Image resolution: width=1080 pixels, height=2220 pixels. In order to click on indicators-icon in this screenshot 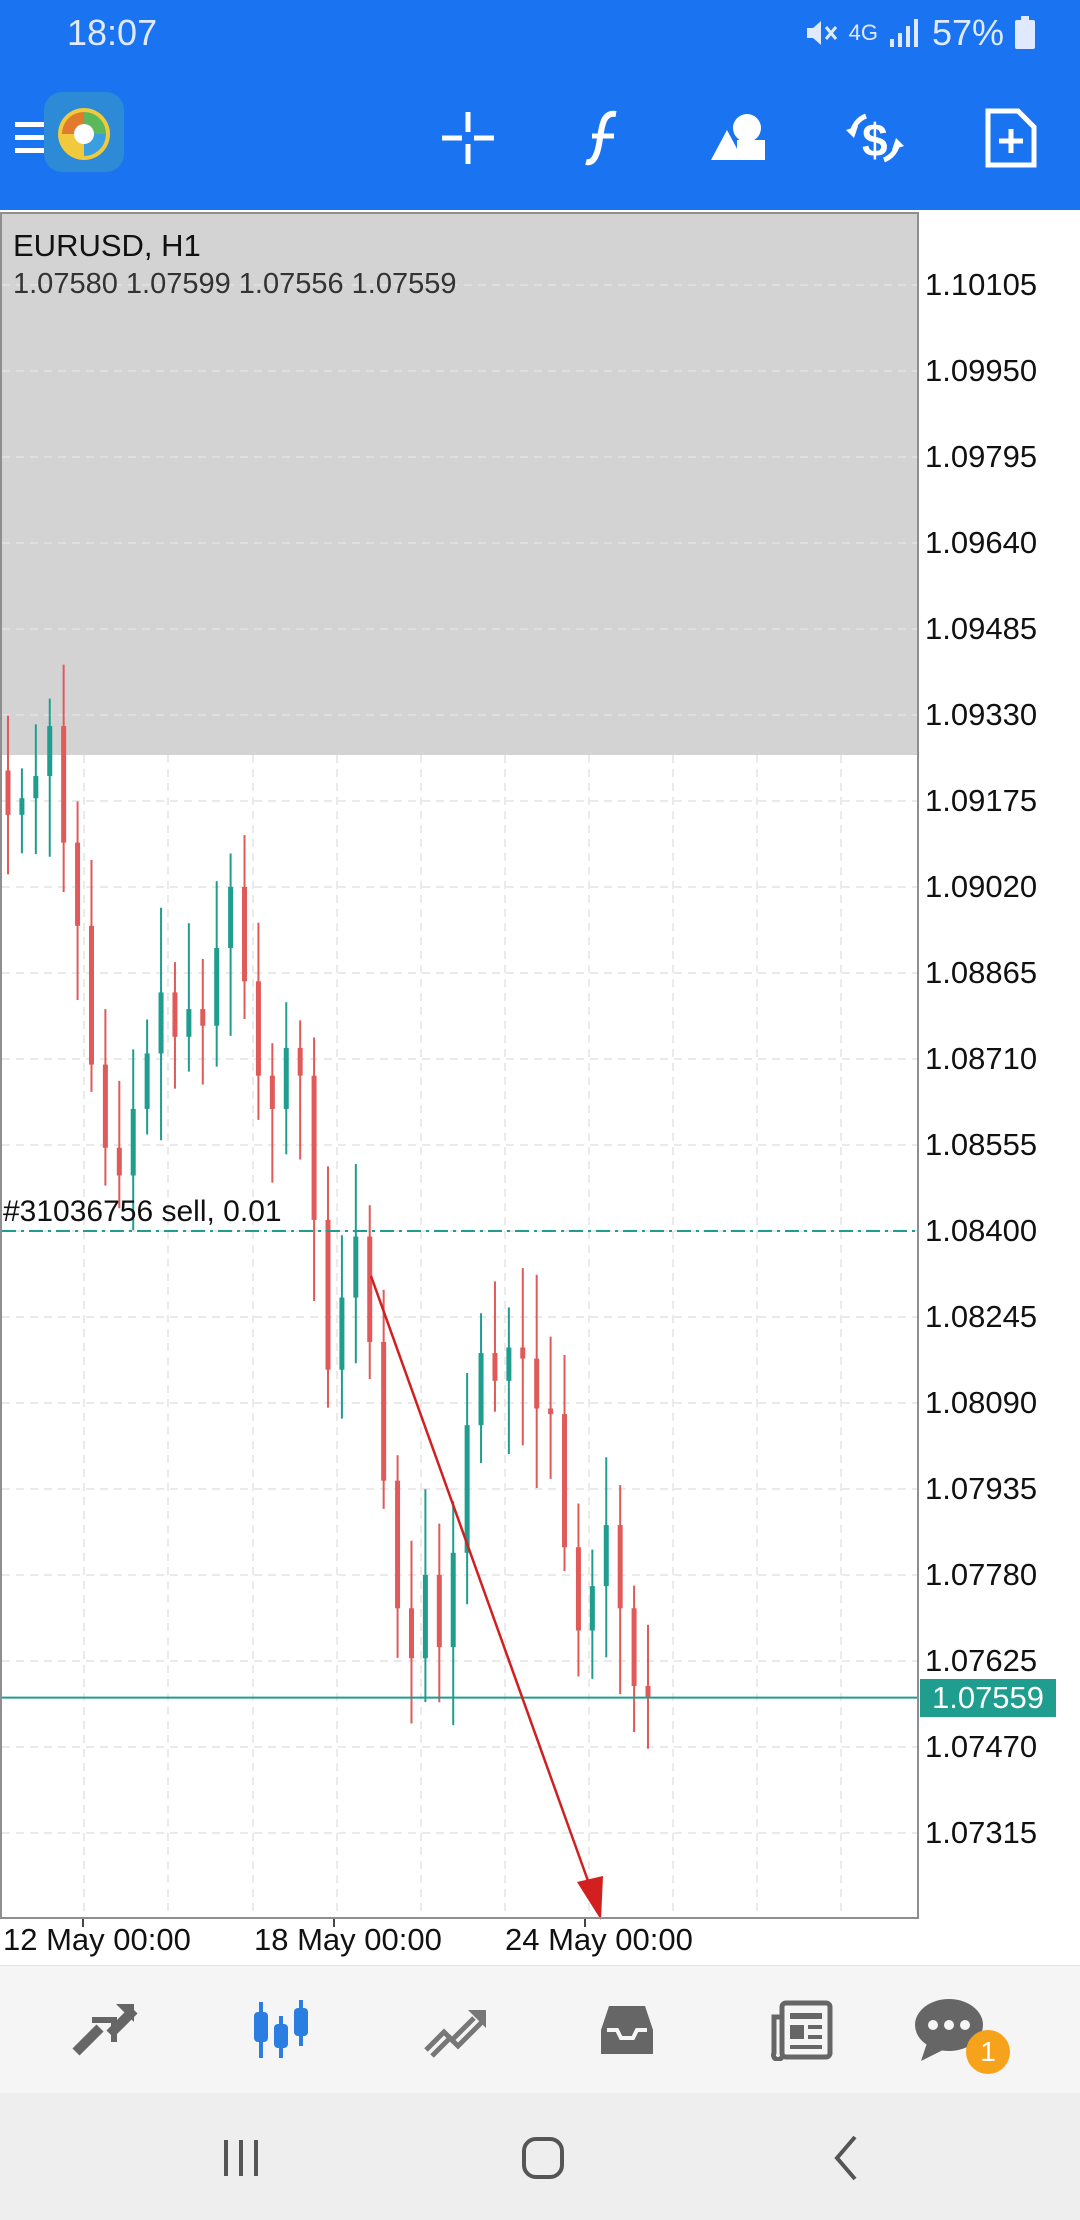, I will do `click(603, 138)`.